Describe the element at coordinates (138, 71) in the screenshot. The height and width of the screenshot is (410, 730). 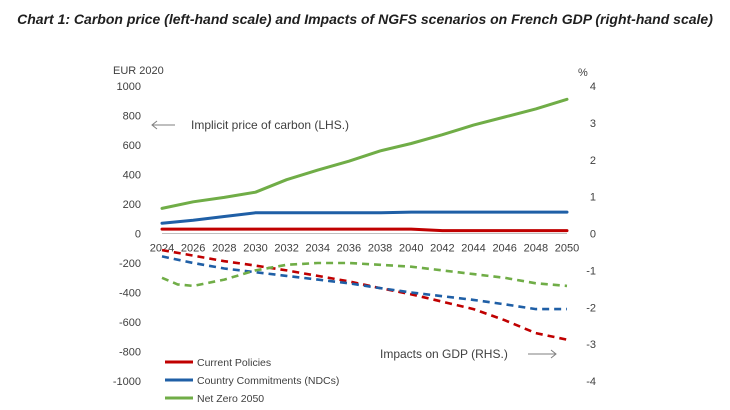
I see `left-axis-unit: EUR 2020` at that location.